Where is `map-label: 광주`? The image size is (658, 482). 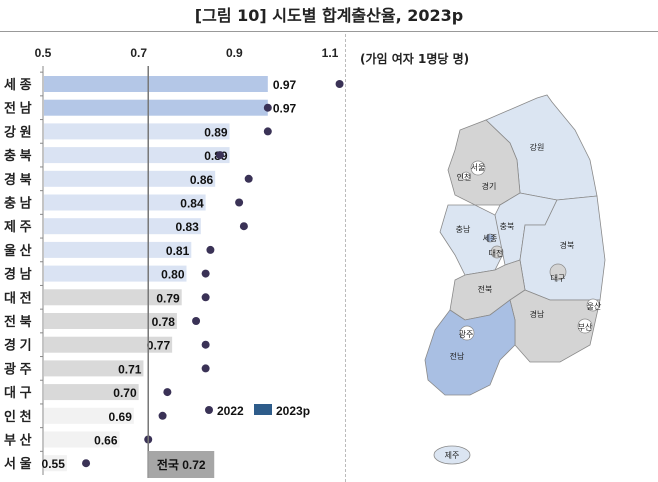 map-label: 광주 is located at coordinates (466, 334).